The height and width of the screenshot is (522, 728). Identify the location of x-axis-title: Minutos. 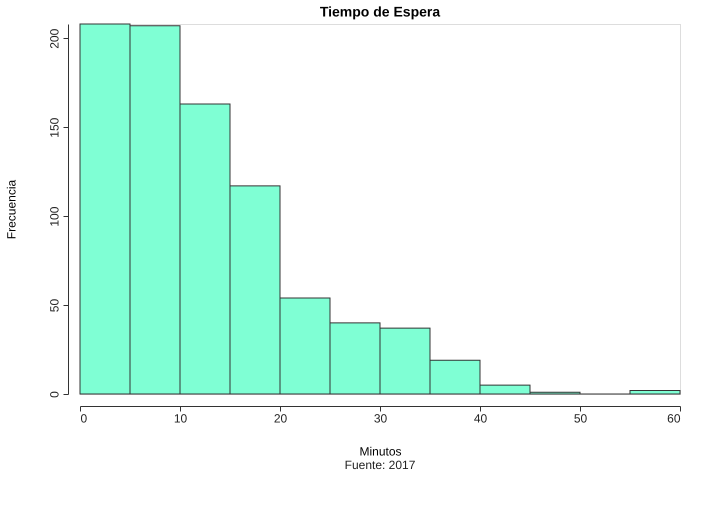
(380, 451).